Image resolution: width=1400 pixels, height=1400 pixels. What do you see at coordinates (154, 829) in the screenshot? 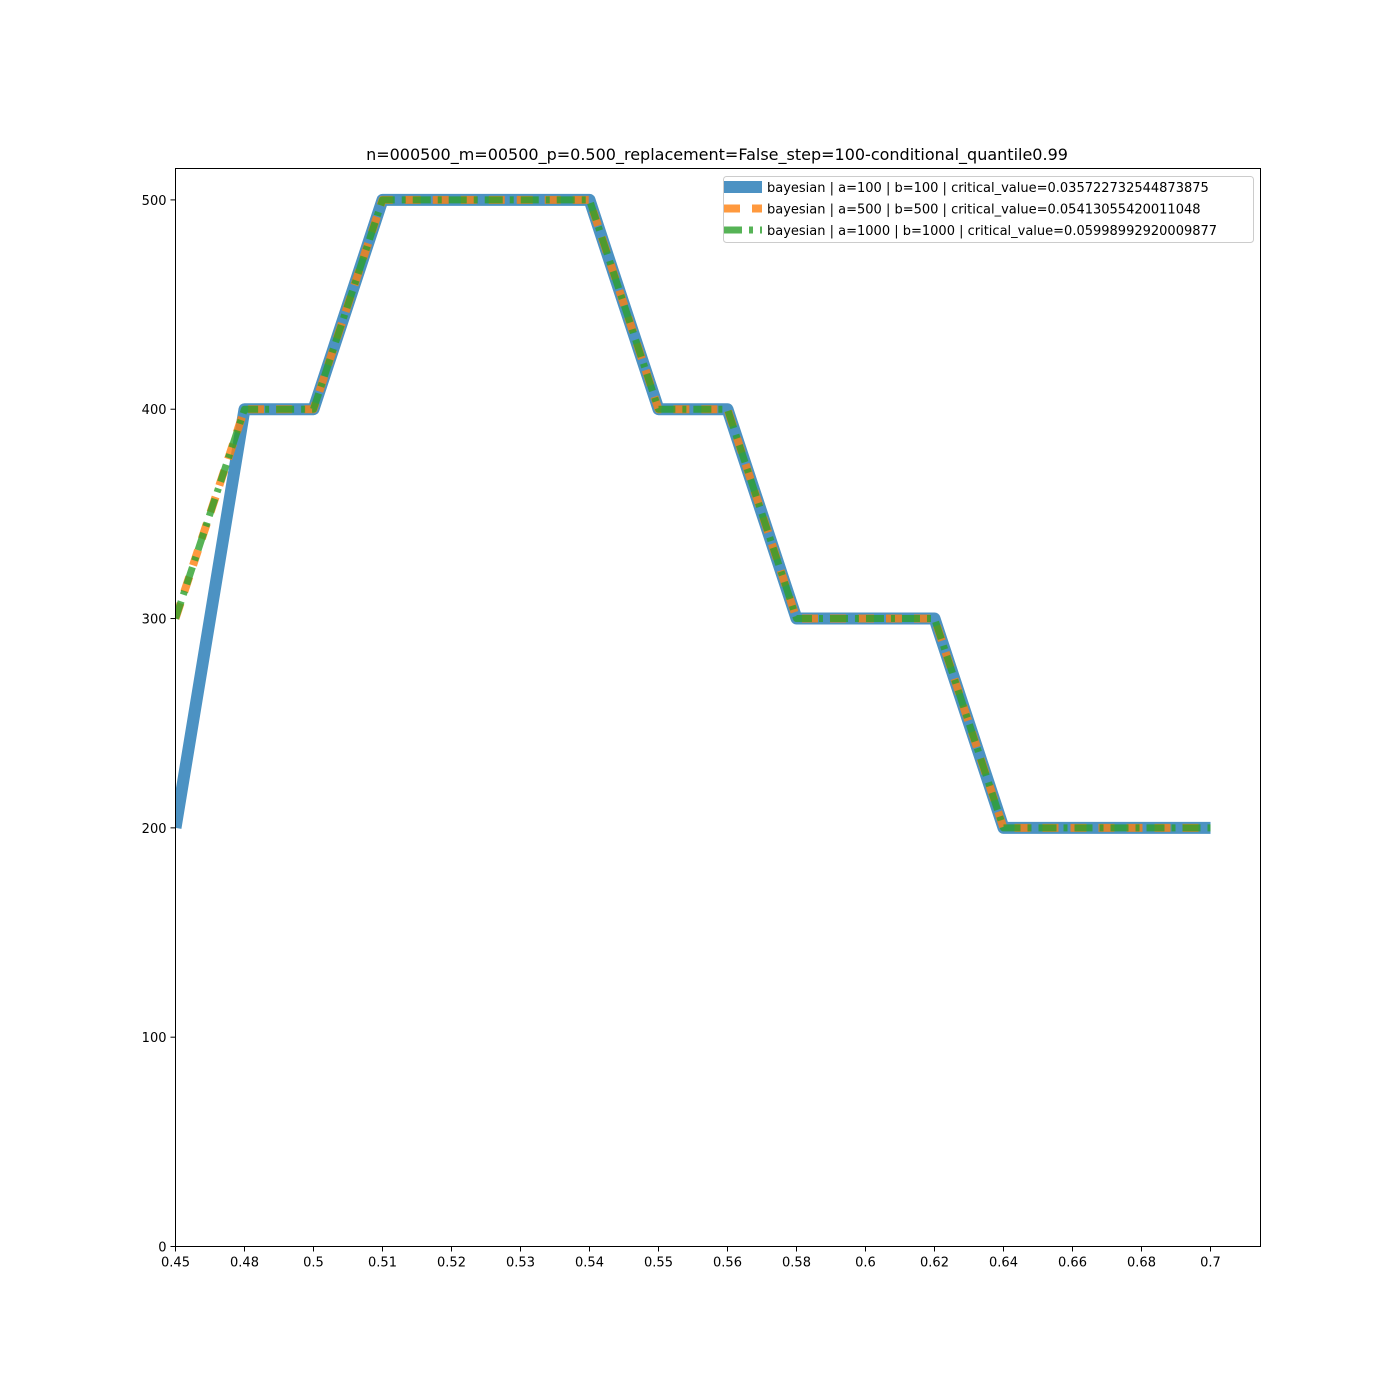
I see `y-tick-label: 200` at bounding box center [154, 829].